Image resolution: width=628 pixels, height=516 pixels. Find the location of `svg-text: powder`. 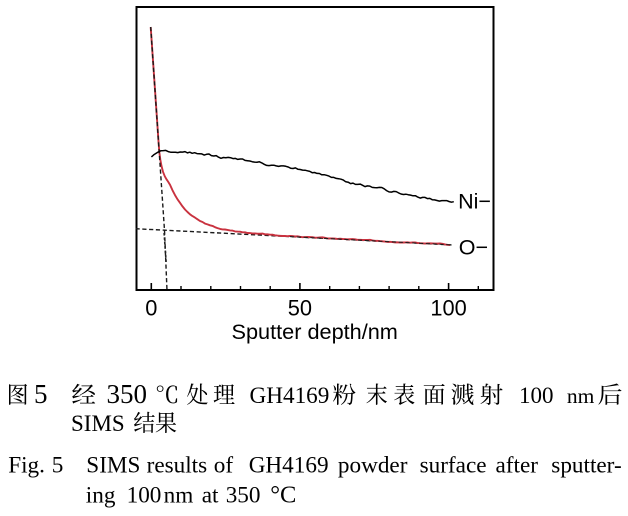

svg-text: powder is located at coordinates (373, 466).